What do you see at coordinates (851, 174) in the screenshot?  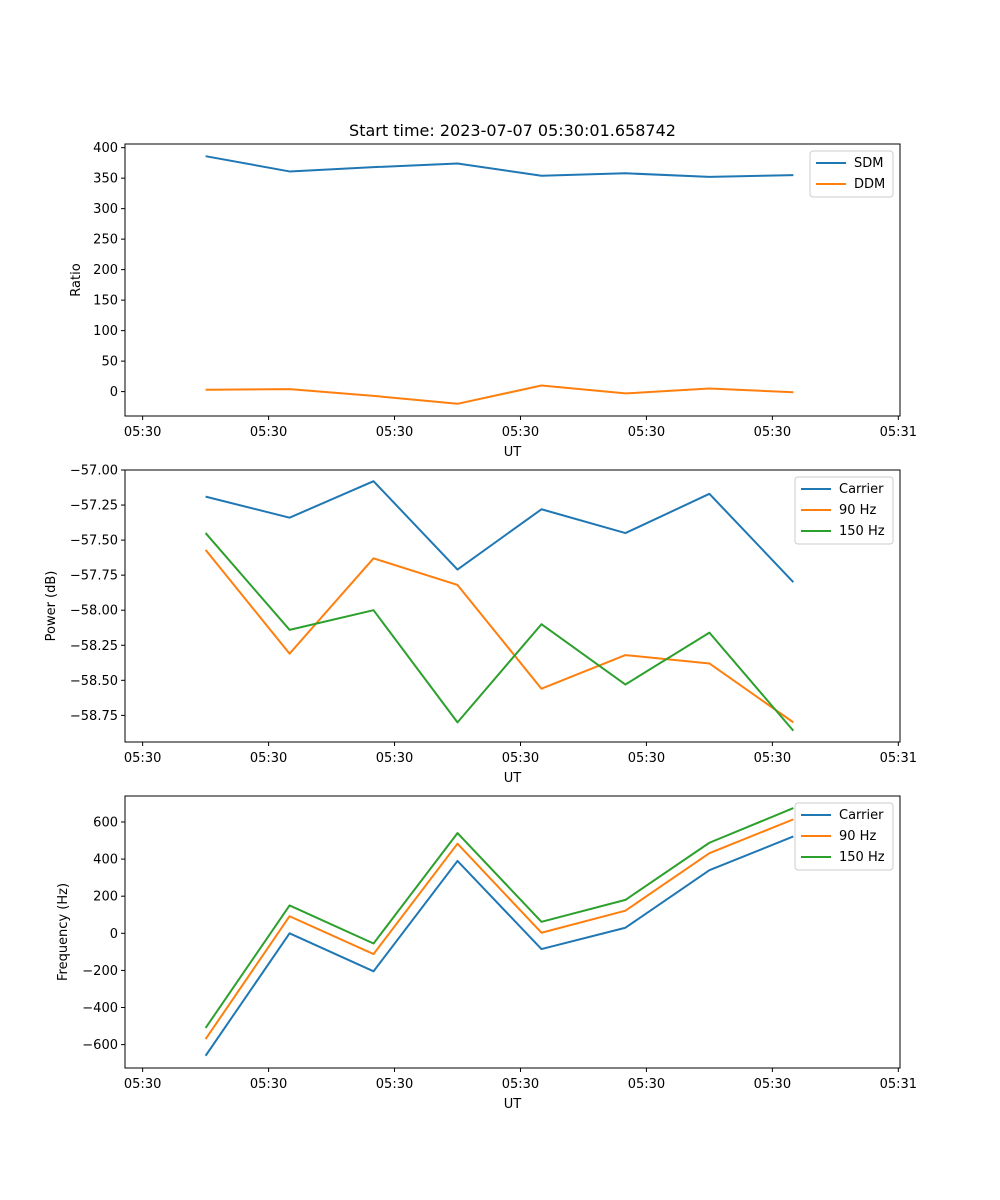 I see `ratio-legend: SDM DDM` at bounding box center [851, 174].